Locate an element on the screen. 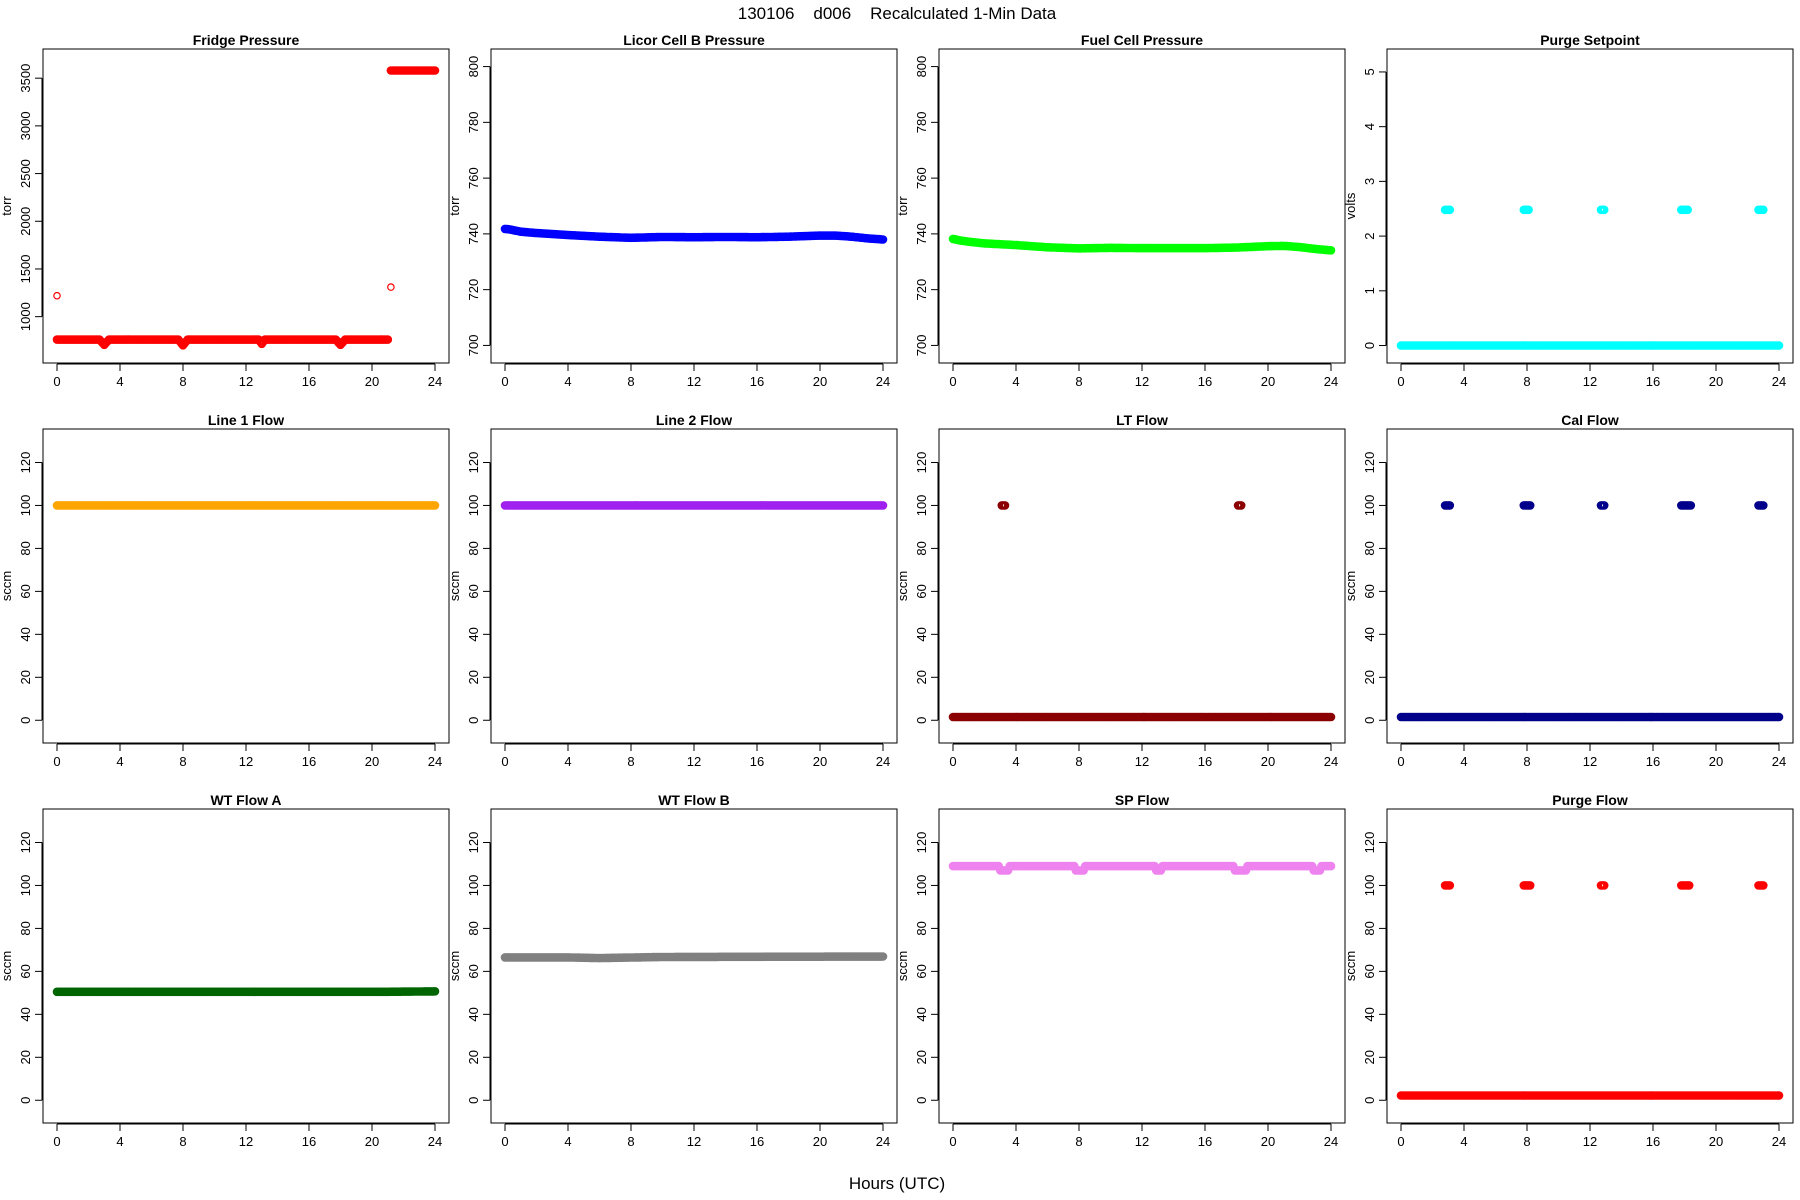  y-tick-label: 800 is located at coordinates (921, 67).